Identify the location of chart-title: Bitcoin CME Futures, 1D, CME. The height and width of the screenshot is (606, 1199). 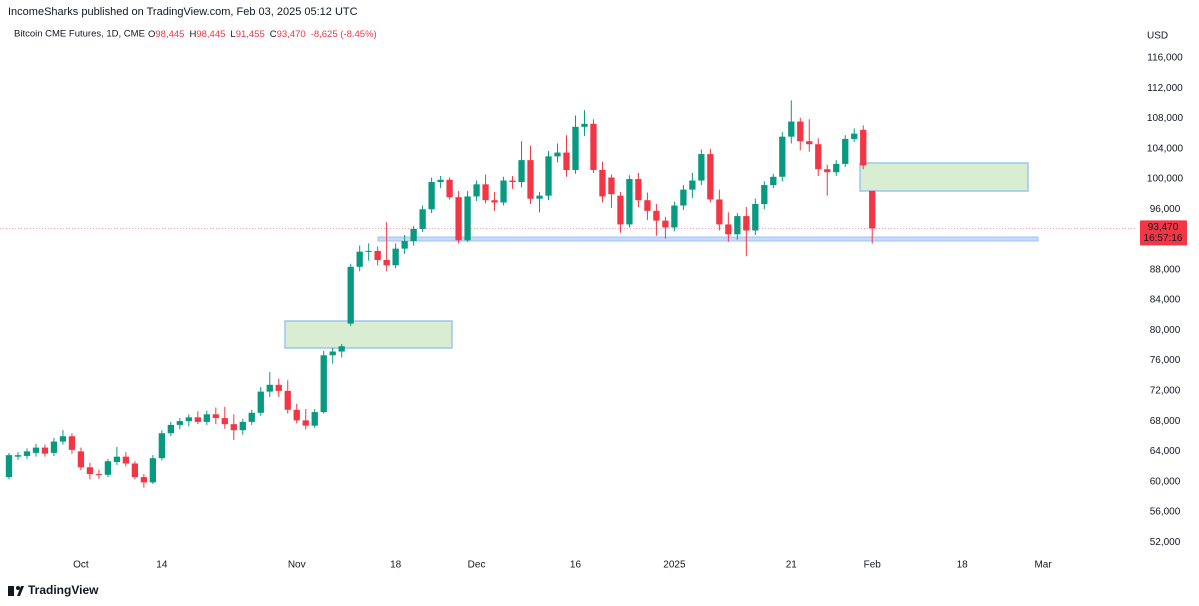
(79, 34).